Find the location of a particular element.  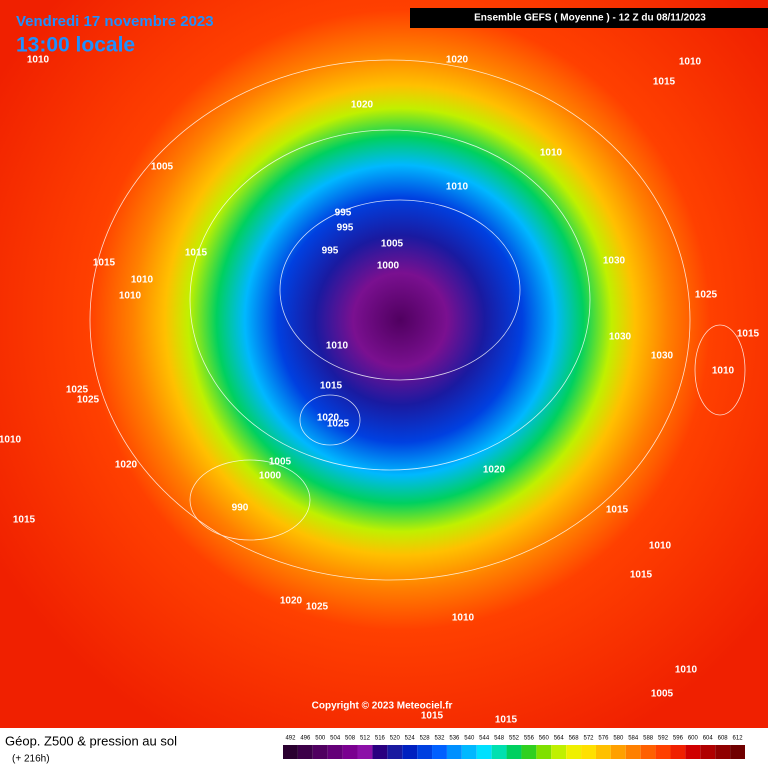

scale-label: 572 is located at coordinates (589, 739).